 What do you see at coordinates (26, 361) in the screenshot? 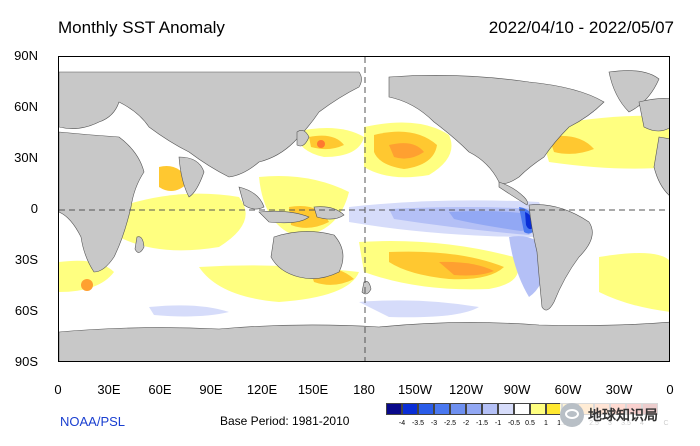
I see `lat-tick-label: 90S` at bounding box center [26, 361].